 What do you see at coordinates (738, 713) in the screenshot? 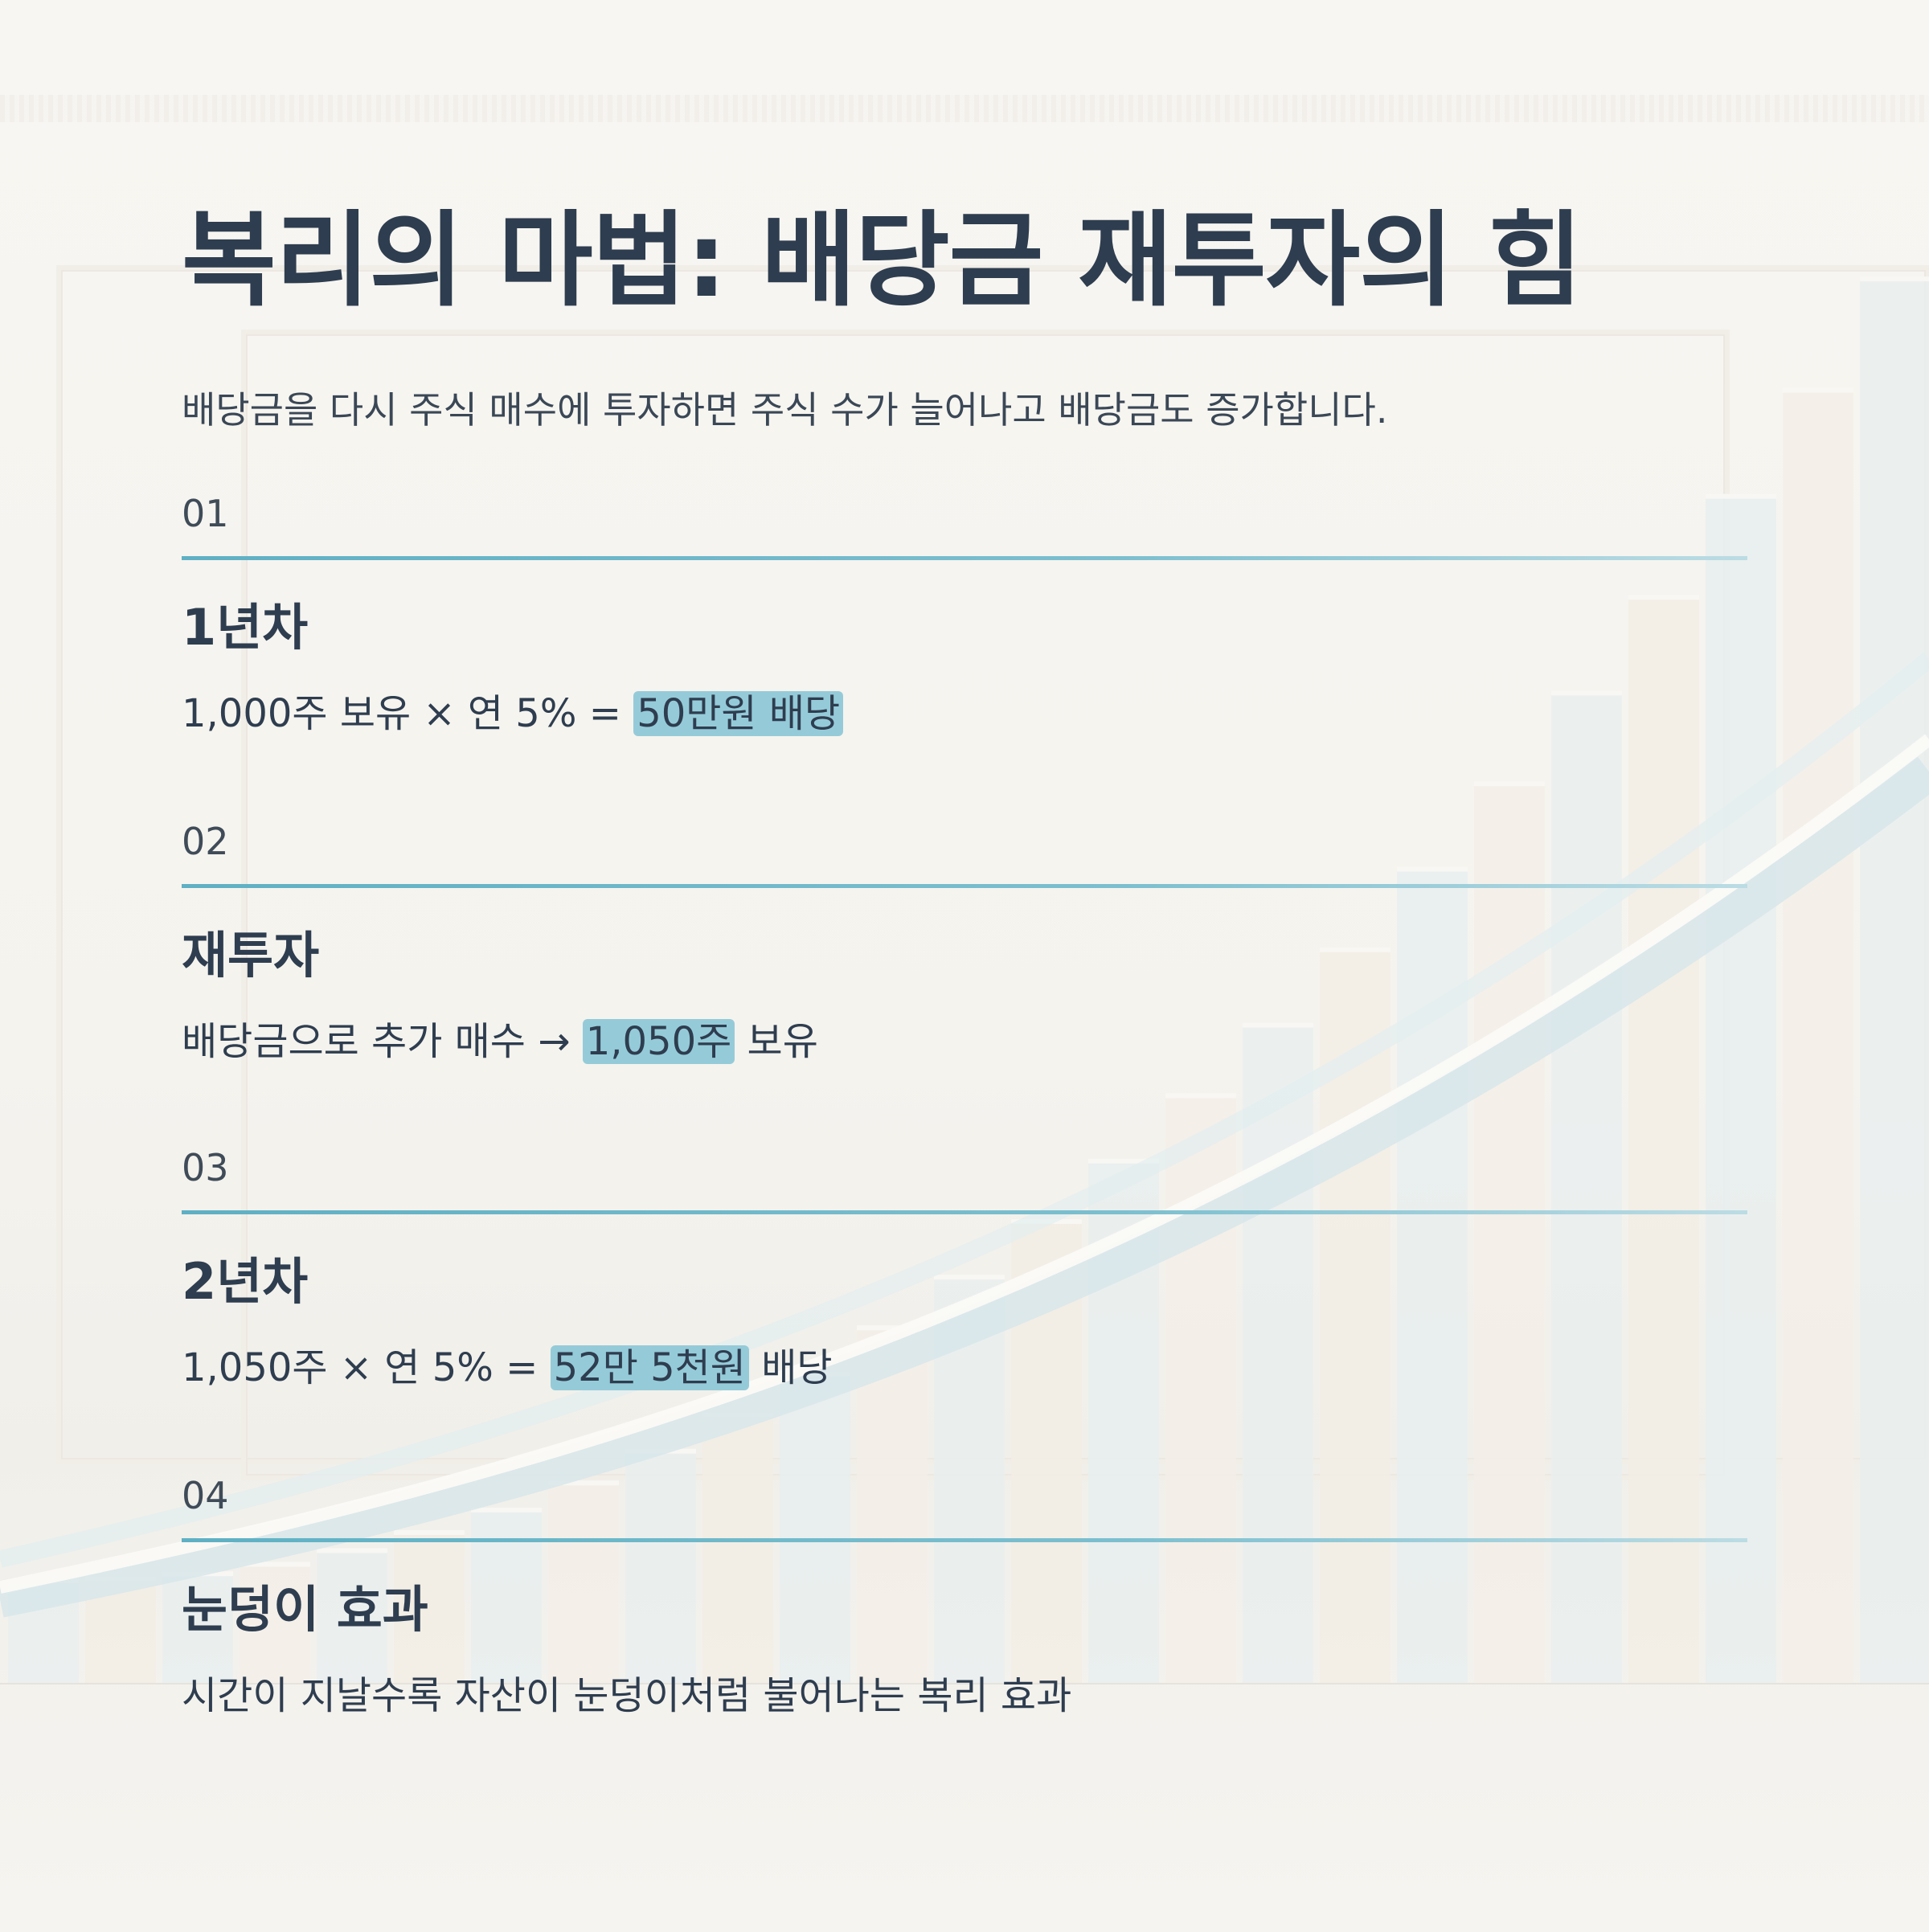
I see `highlight-value: 50만원 배당` at bounding box center [738, 713].